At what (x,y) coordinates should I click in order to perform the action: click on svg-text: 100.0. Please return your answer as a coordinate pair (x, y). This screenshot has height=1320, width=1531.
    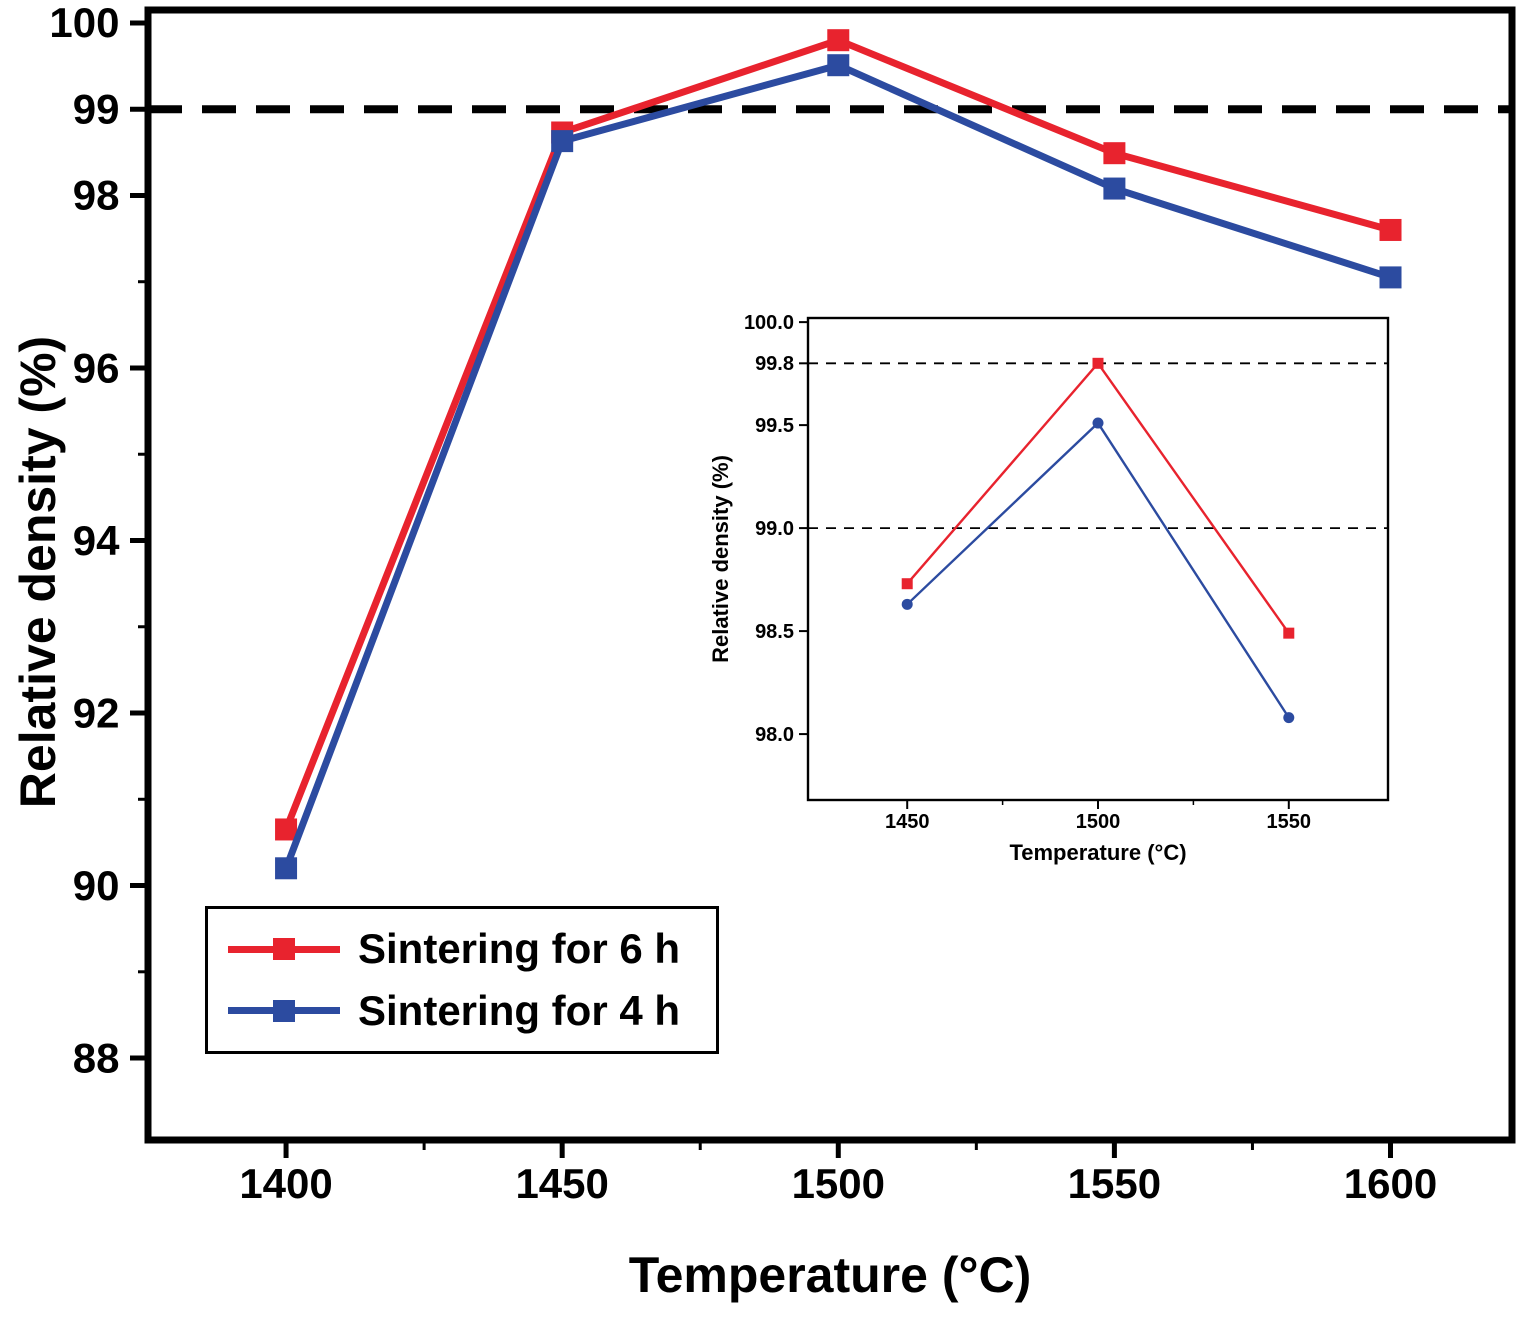
    Looking at the image, I should click on (769, 323).